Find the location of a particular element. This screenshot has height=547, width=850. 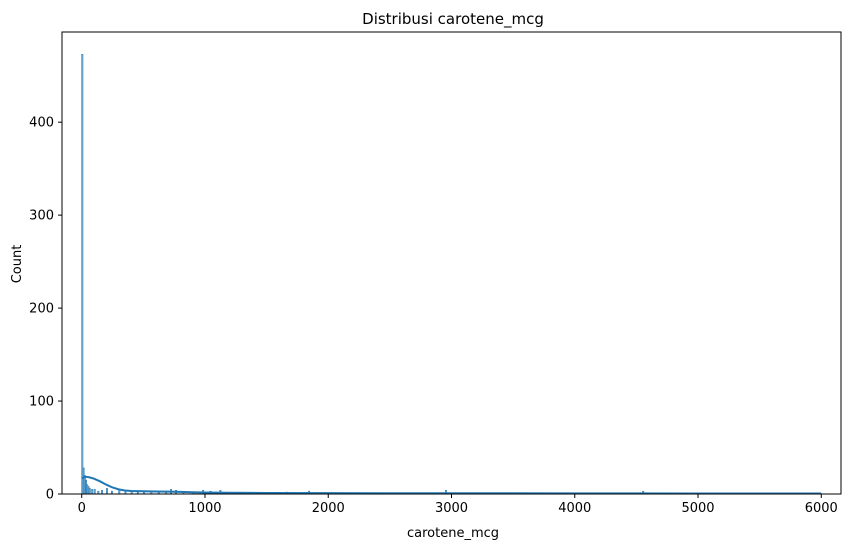

y-tick-label: 200 is located at coordinates (41, 309).